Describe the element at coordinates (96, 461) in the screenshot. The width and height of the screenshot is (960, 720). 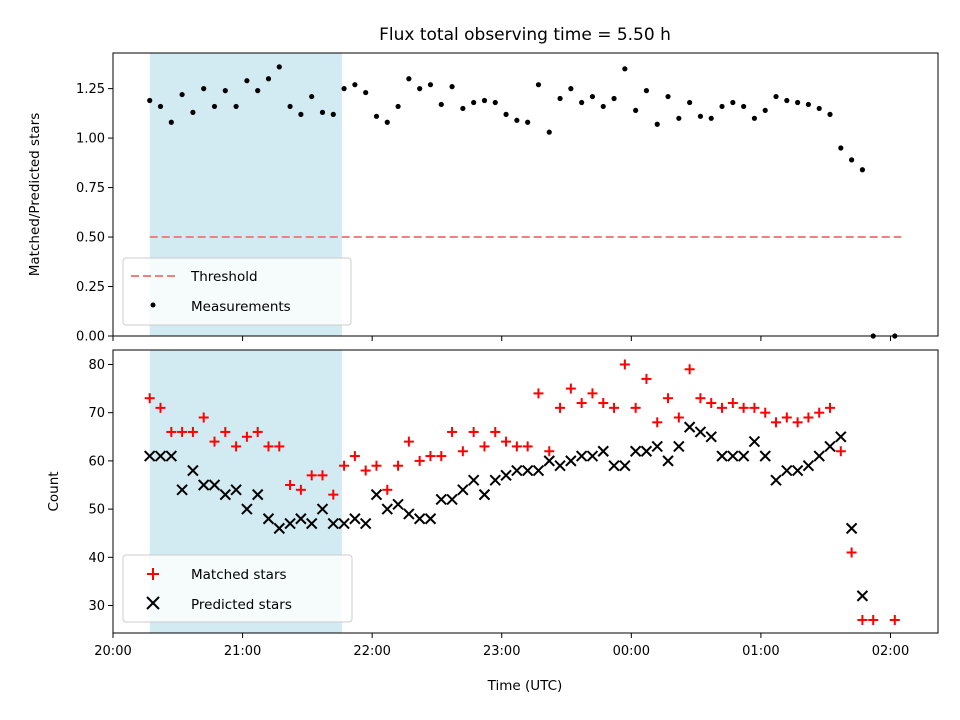
I see `y-tick-label: 60` at that location.